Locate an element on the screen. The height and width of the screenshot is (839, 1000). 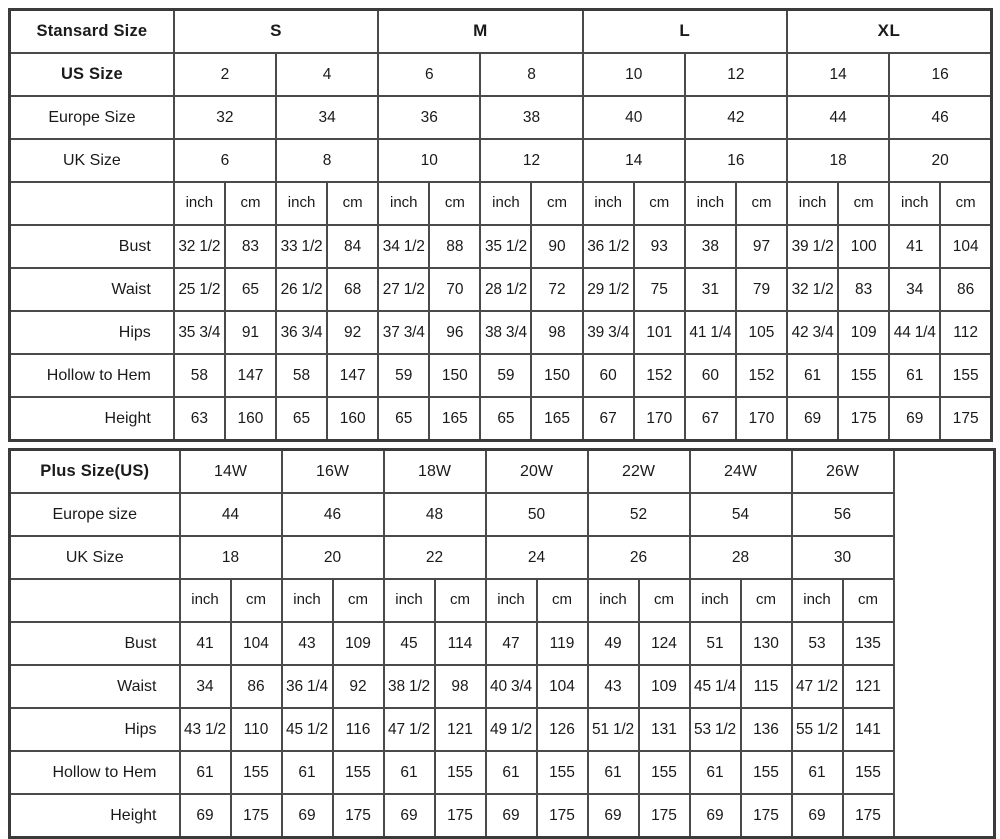
plus-bust-cell: 104 is located at coordinates (256, 643).